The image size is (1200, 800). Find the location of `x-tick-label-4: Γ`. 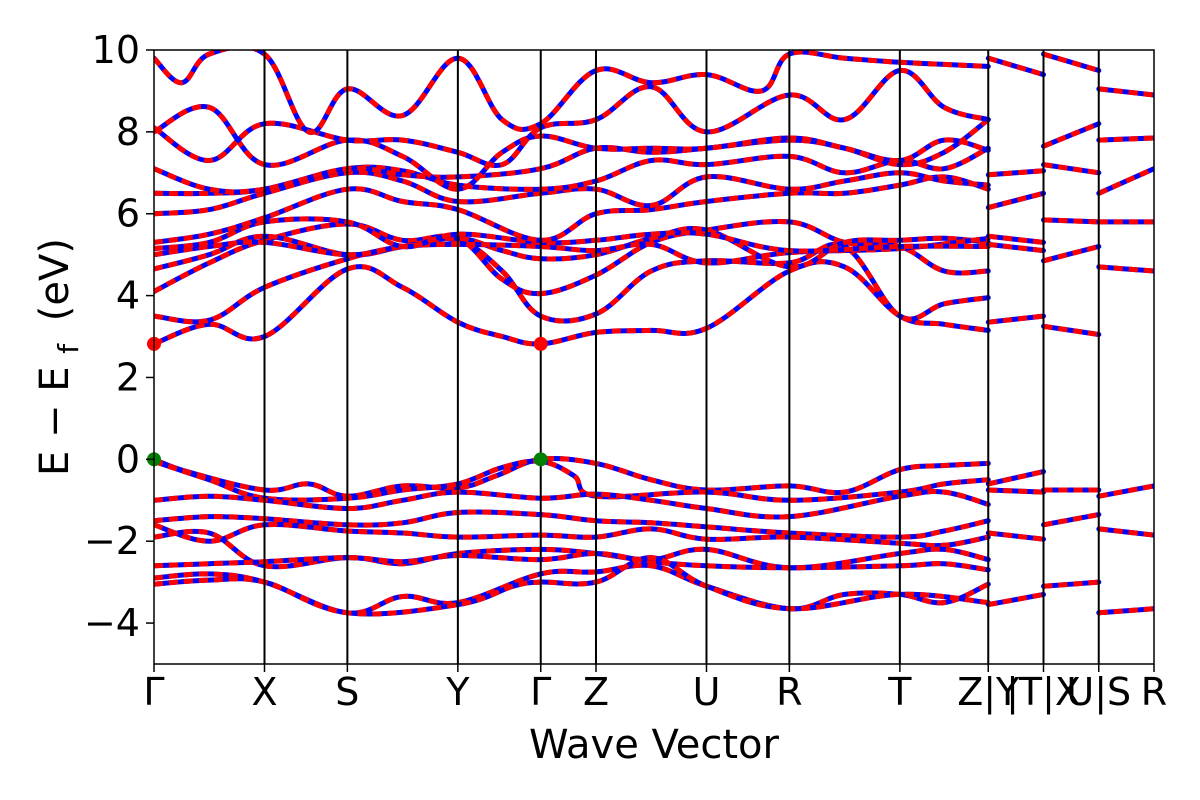

x-tick-label-4: Γ is located at coordinates (540, 692).